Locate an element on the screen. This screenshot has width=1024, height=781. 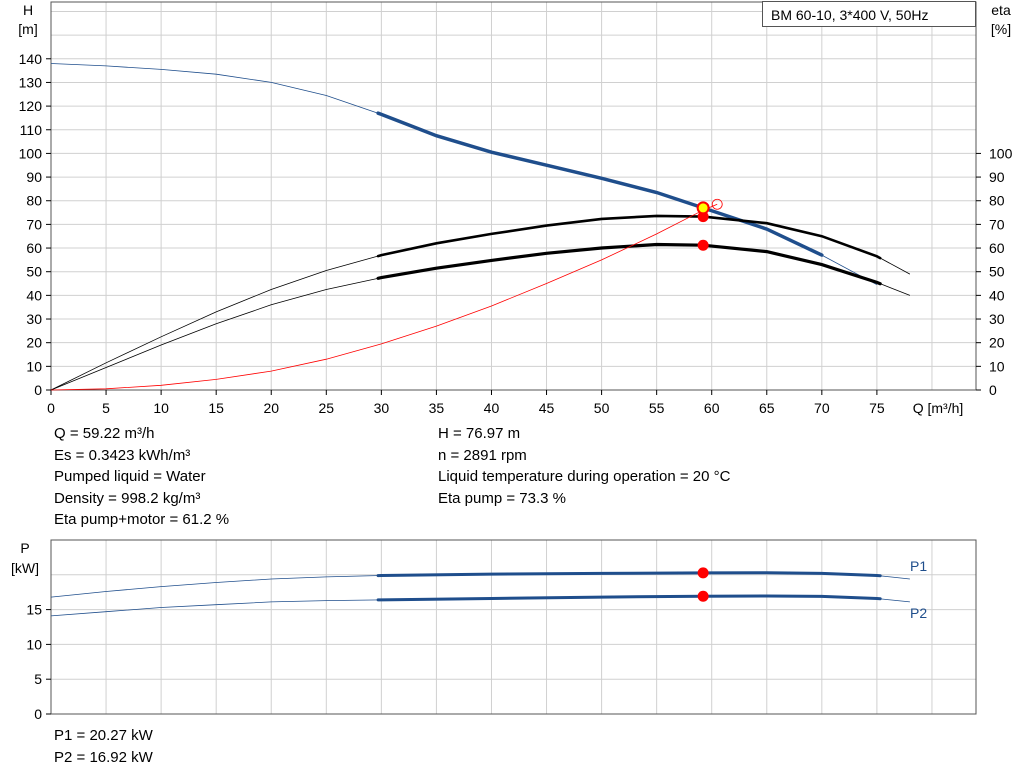
y-right-tick-label: 30 is located at coordinates (997, 319).